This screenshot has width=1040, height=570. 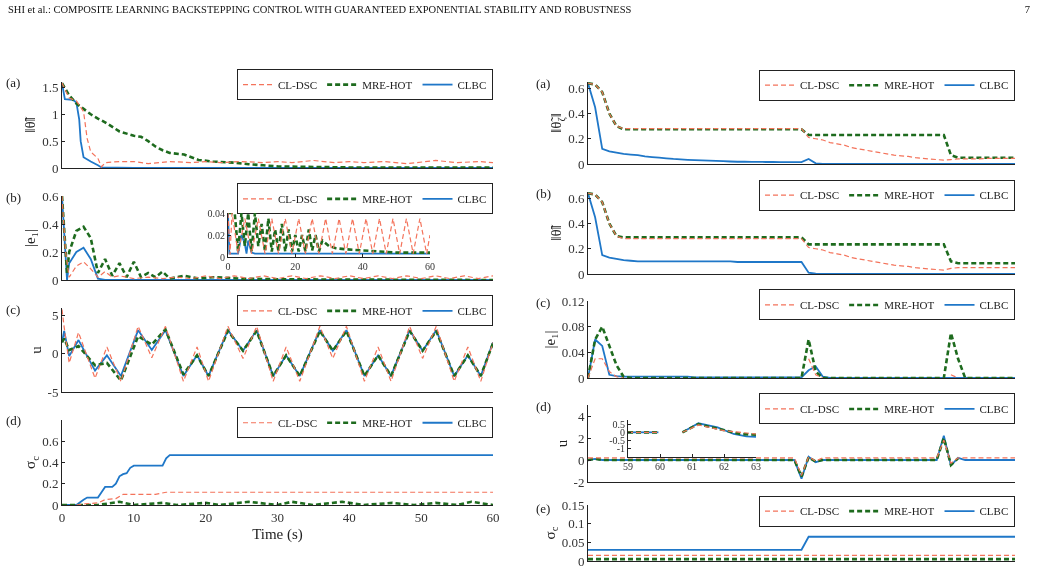 I want to click on chart-title: (e), so click(x=543, y=508).